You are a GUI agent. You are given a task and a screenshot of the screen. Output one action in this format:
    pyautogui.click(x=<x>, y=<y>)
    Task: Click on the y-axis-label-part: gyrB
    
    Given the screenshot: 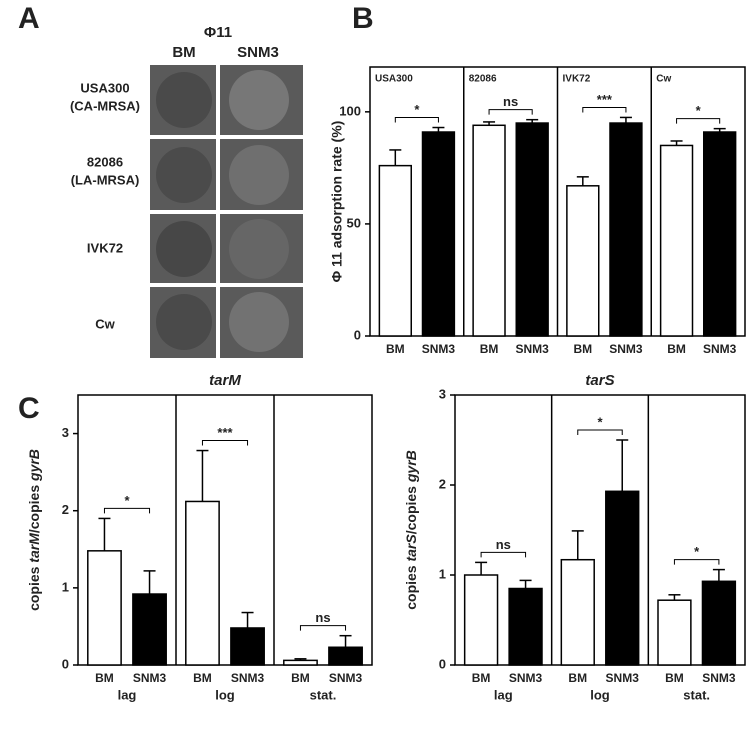 What is the action you would take?
    pyautogui.click(x=411, y=466)
    